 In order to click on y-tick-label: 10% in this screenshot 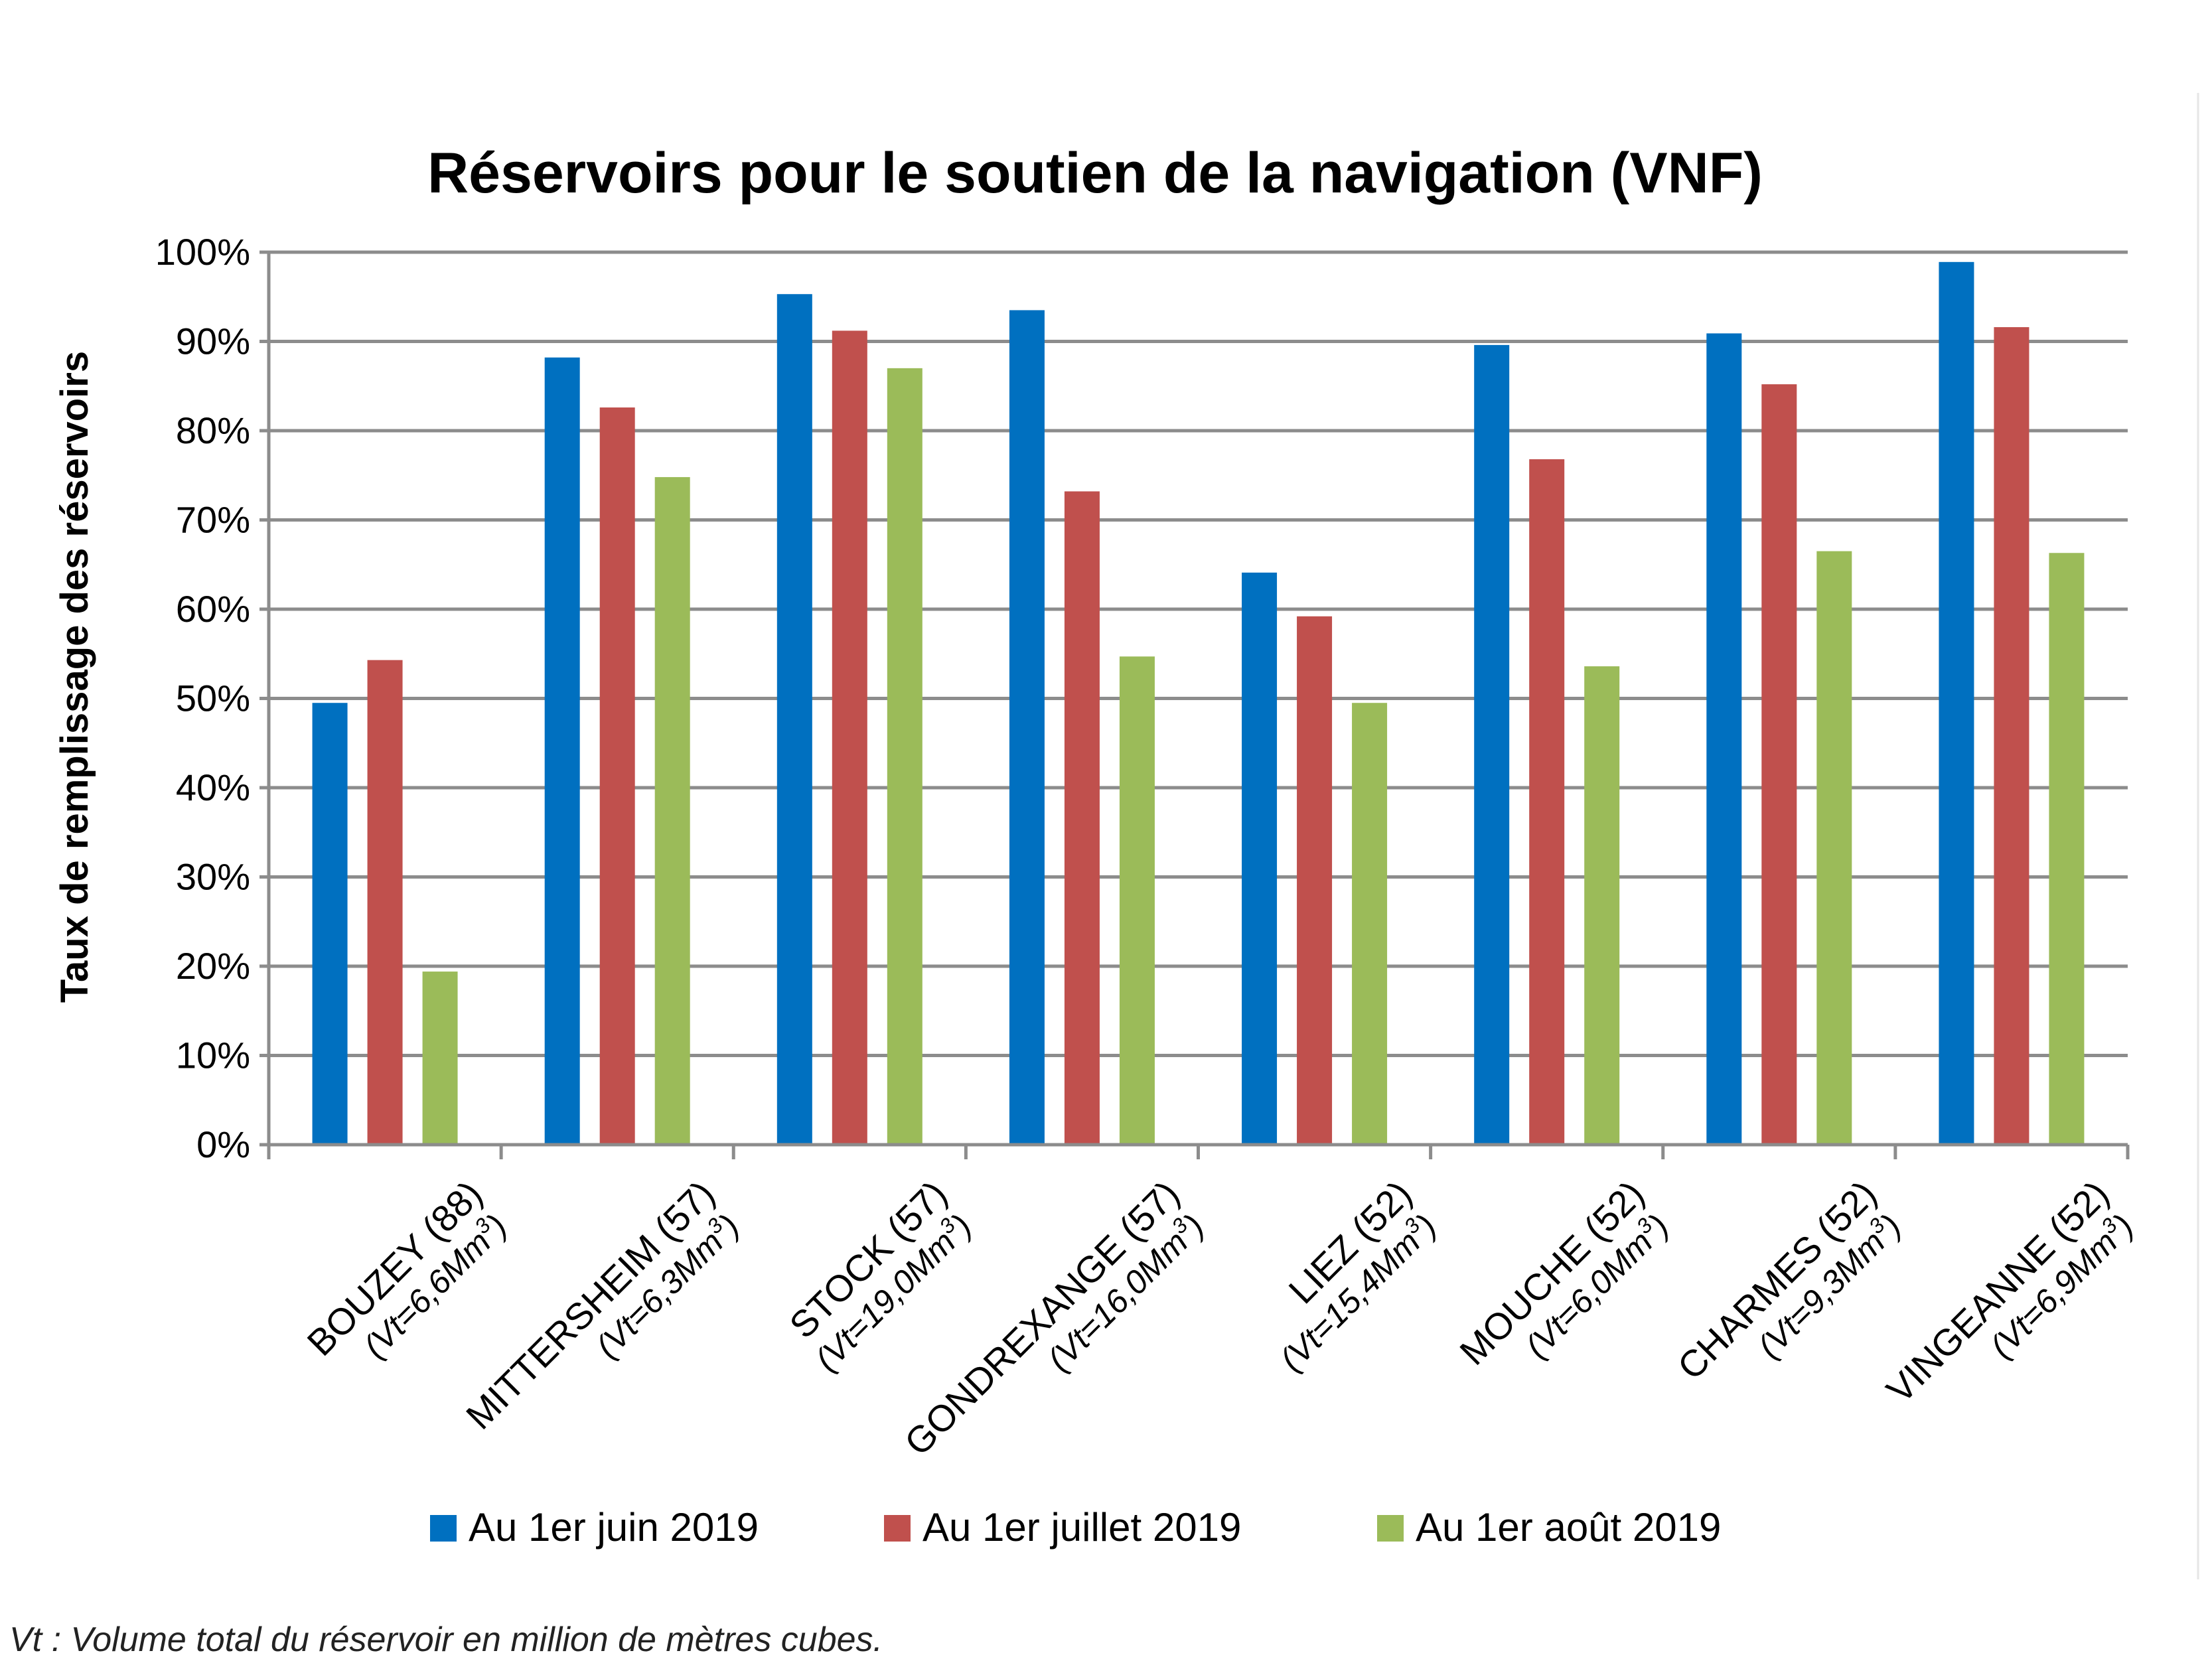, I will do `click(213, 1055)`.